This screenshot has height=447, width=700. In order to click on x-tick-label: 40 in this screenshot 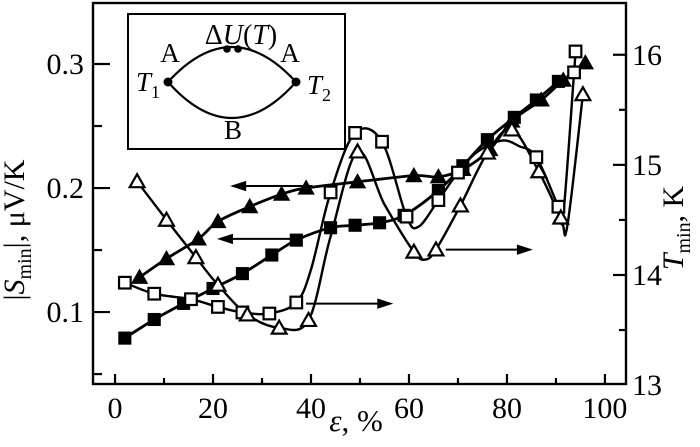, I will do `click(311, 408)`.